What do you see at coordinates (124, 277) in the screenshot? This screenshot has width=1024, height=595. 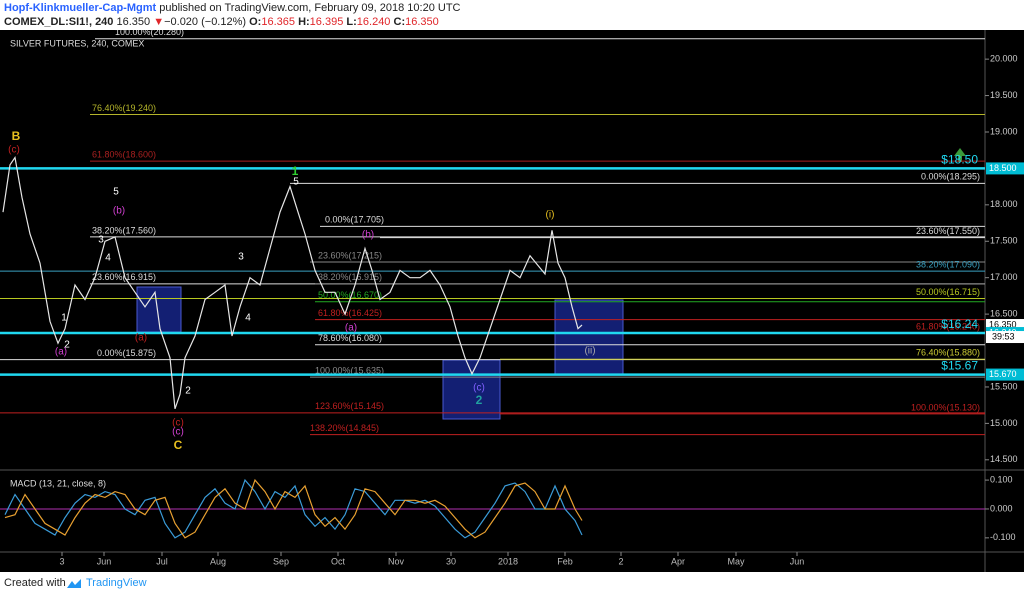 I see `fib-label: 23.60%(16.915)` at bounding box center [124, 277].